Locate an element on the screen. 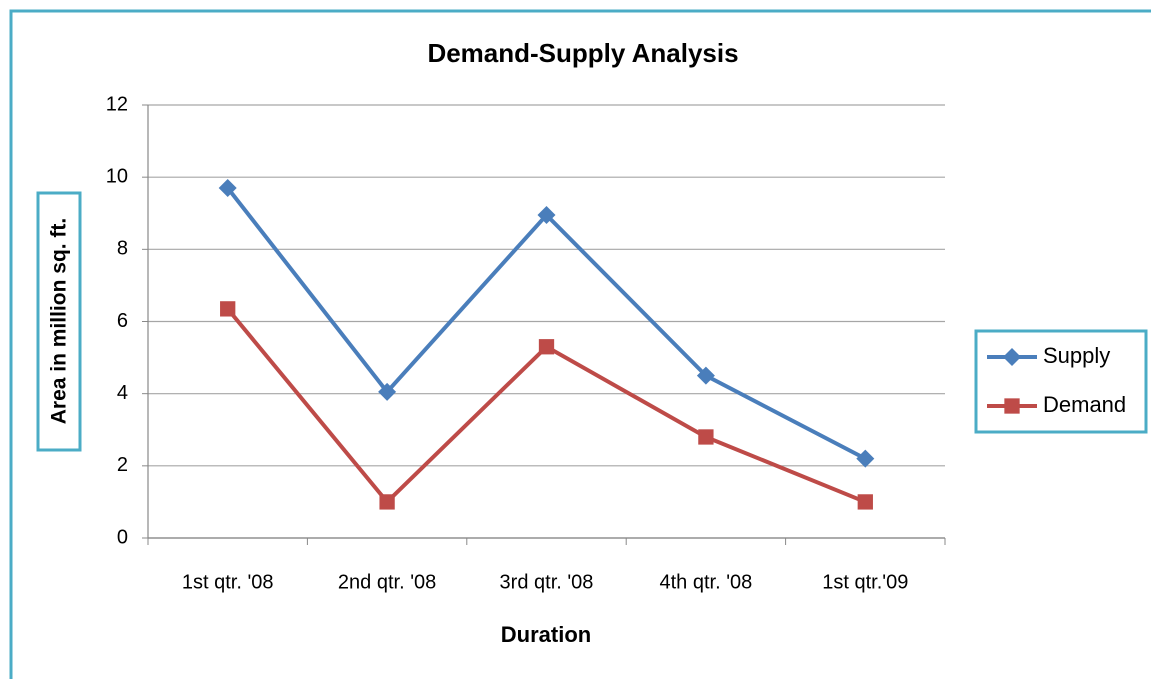 The image size is (1151, 679). legend-box is located at coordinates (1061, 381).